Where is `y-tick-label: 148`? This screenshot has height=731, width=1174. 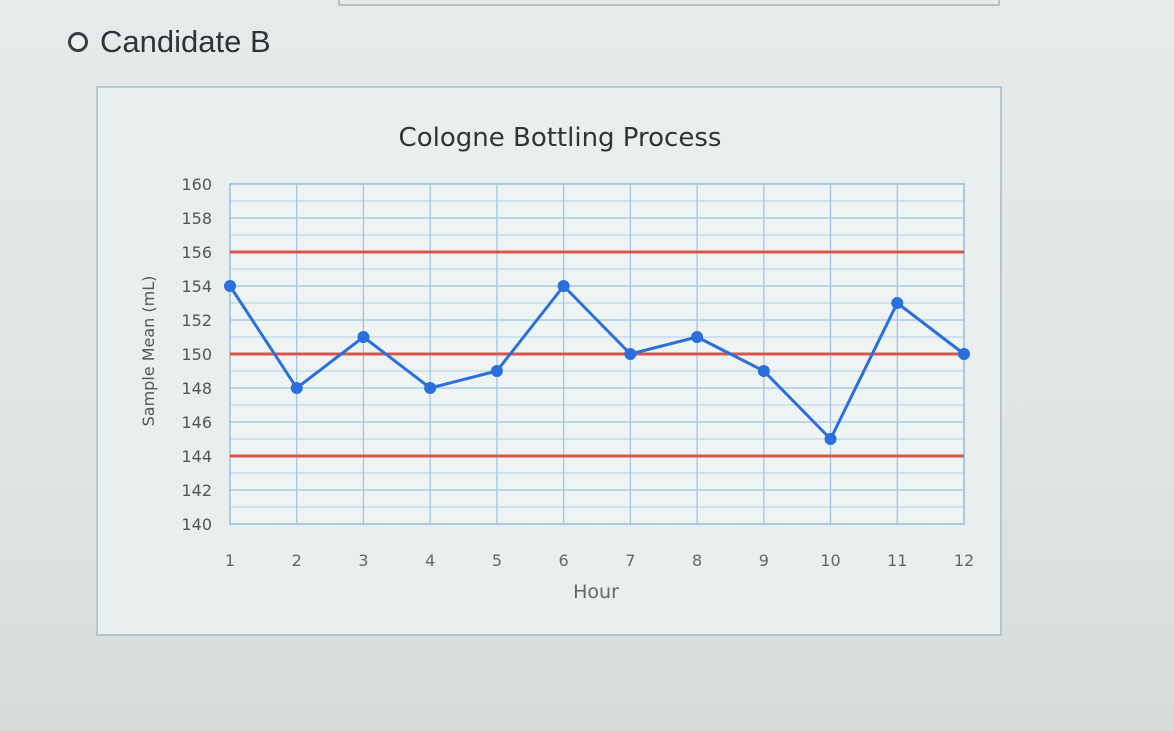
y-tick-label: 148 is located at coordinates (196, 388).